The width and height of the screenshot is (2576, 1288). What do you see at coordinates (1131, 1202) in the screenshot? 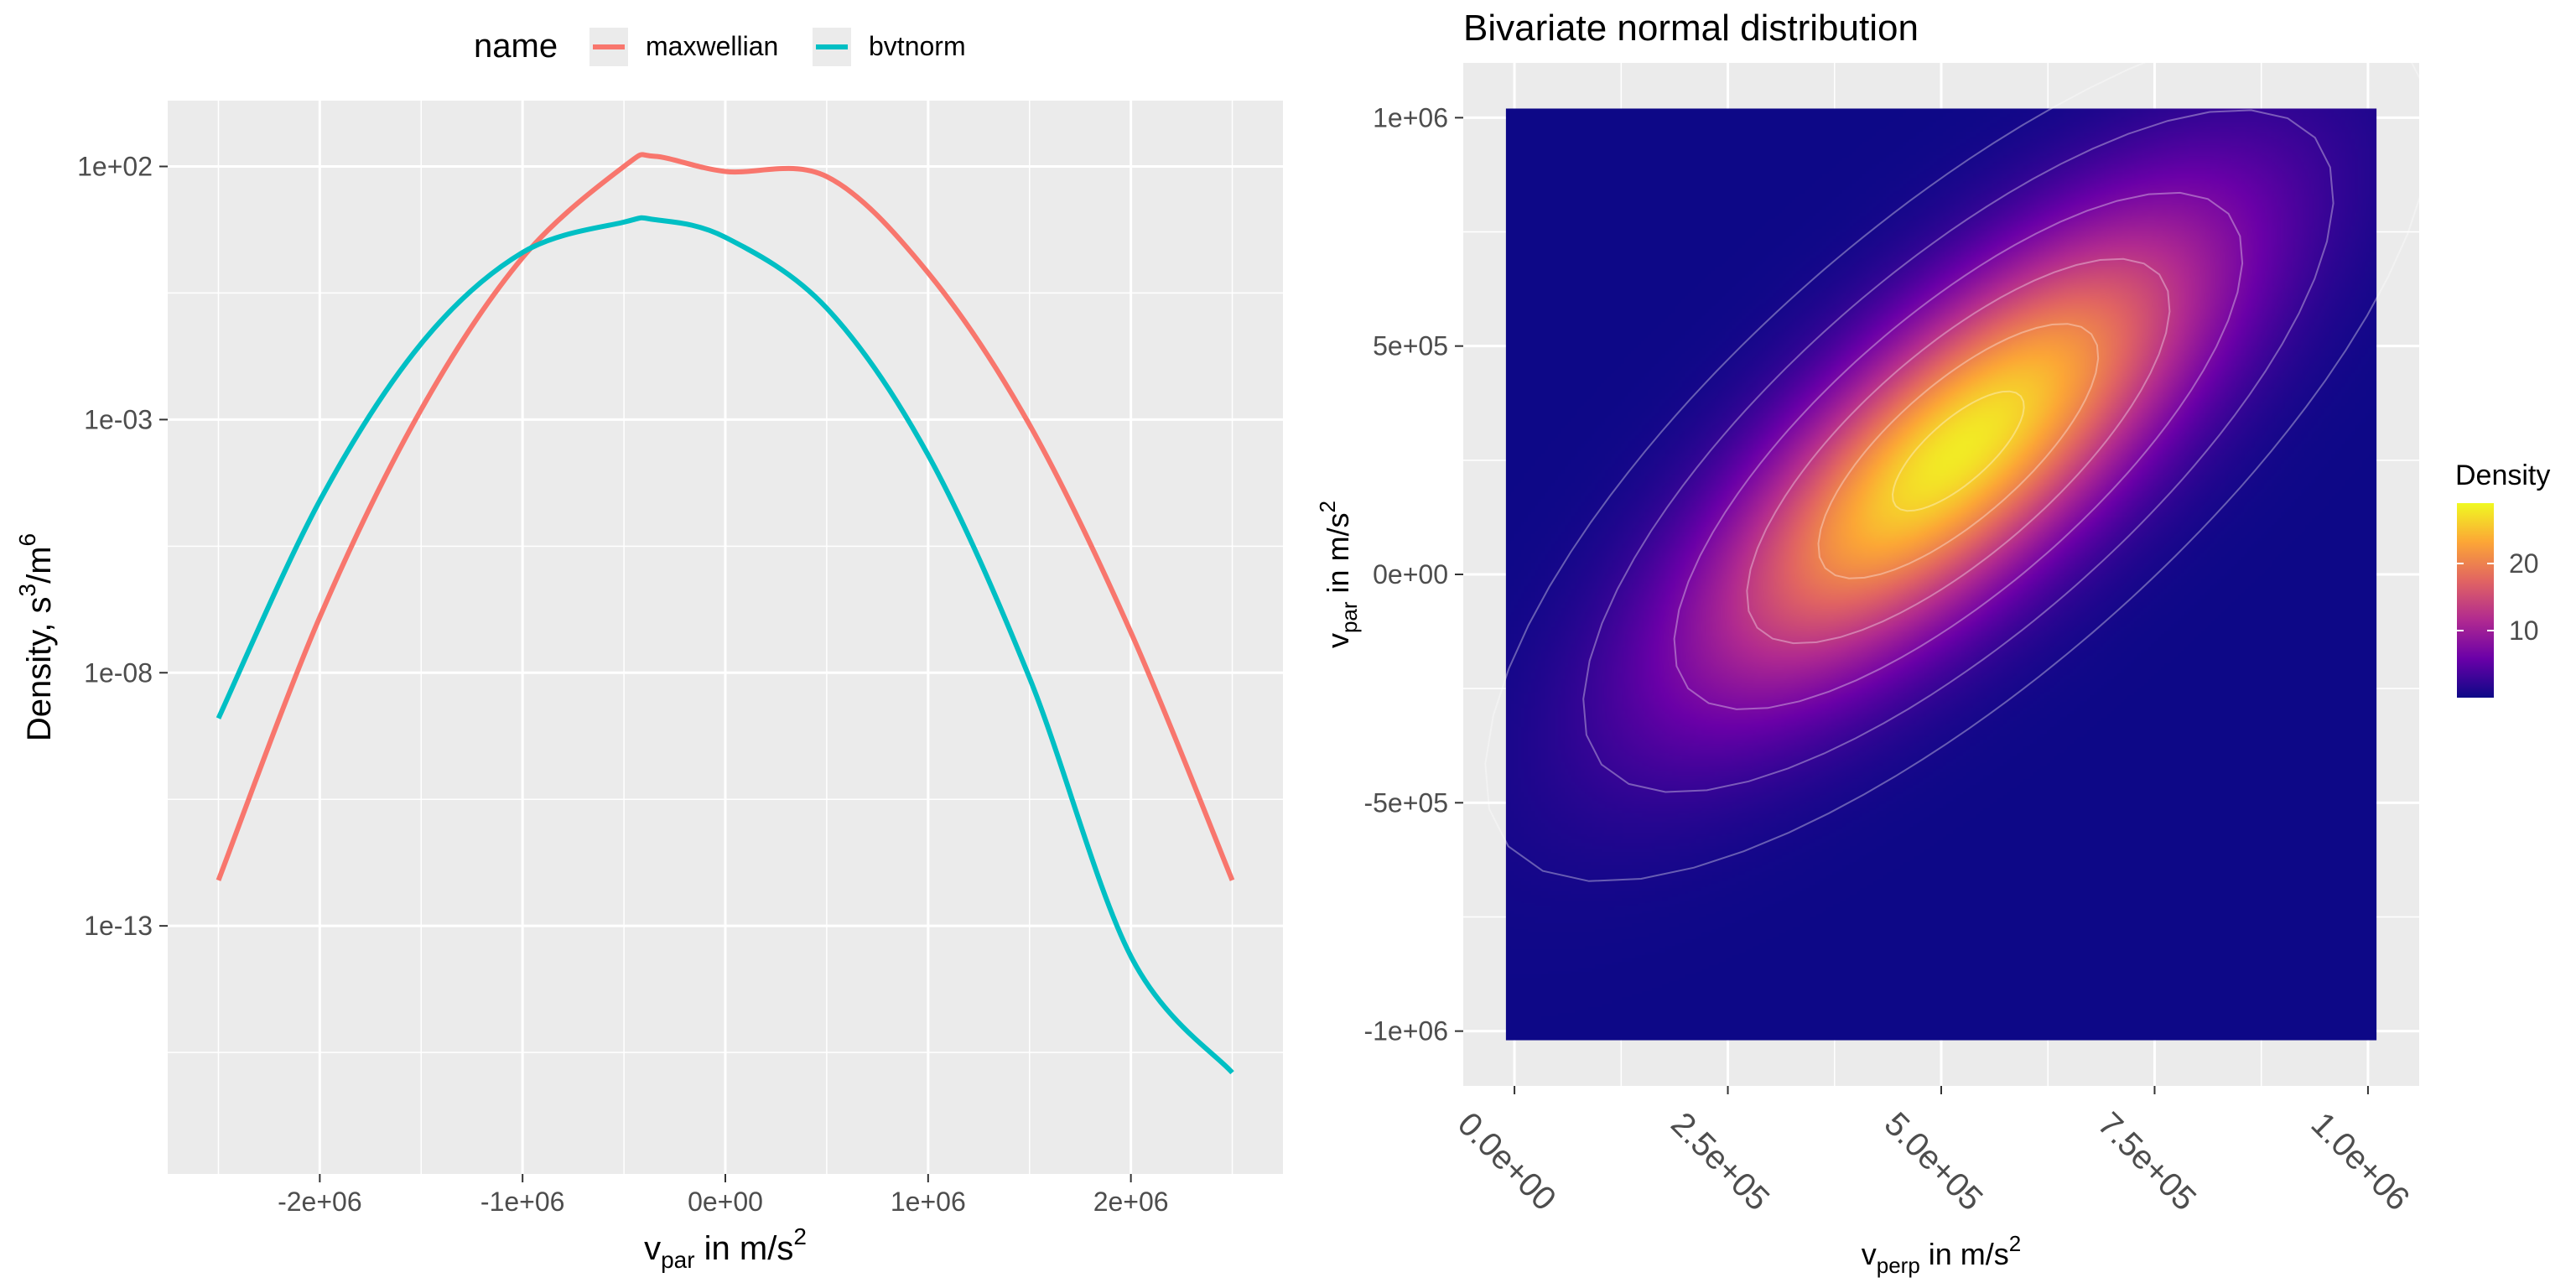
I see `x-tick-label: 2e+06` at bounding box center [1131, 1202].